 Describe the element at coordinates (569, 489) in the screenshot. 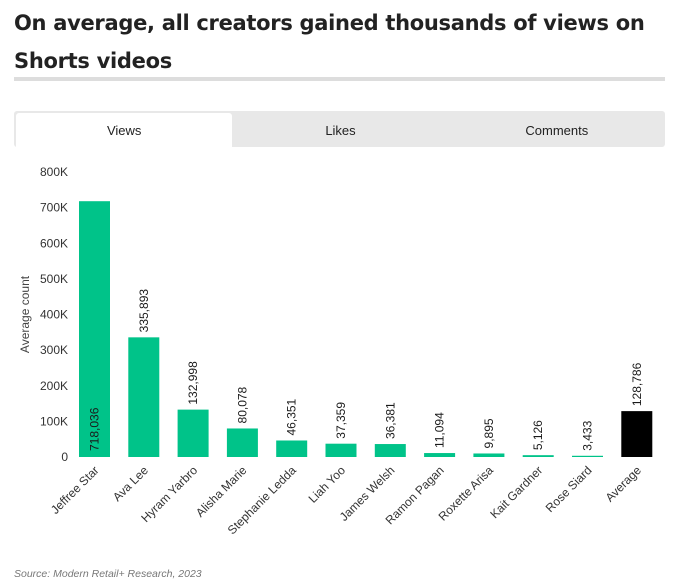

I see `x-tick-label: Rose Siard` at that location.